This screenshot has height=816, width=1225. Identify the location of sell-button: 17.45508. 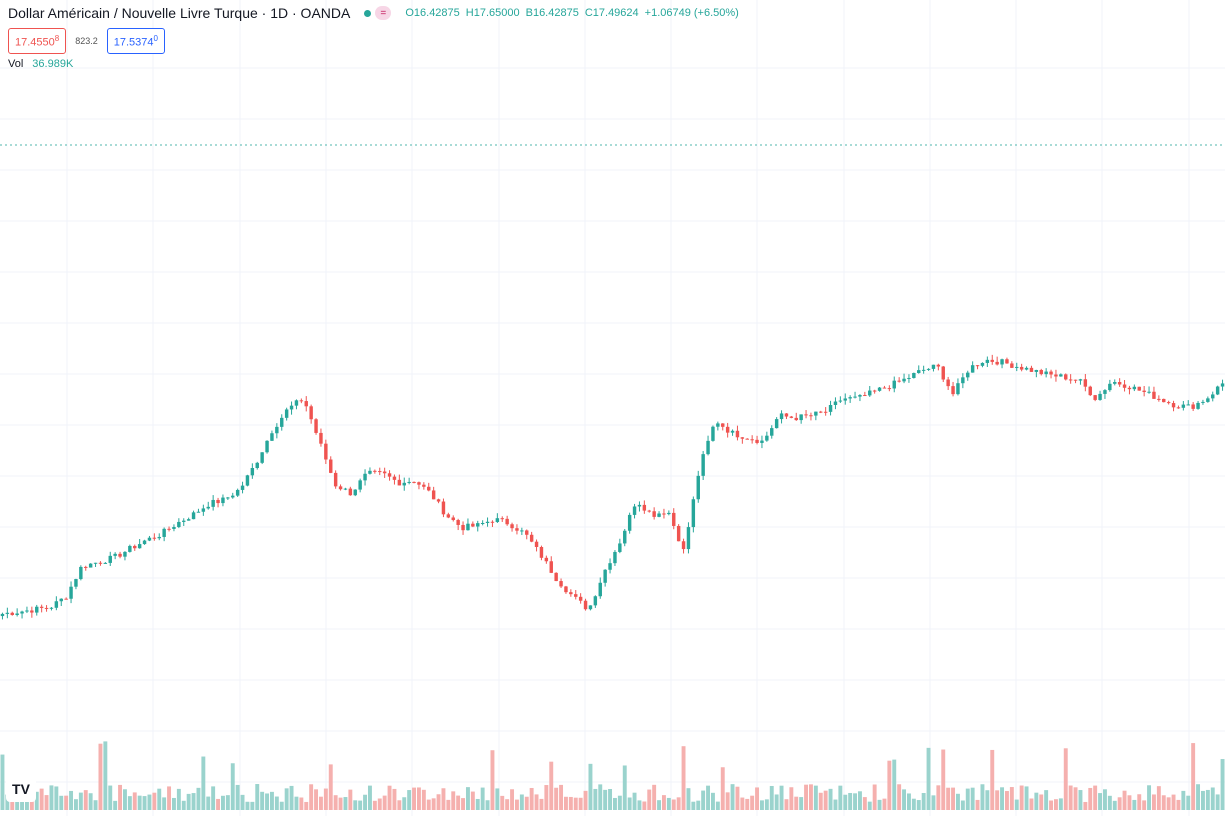
(37, 41).